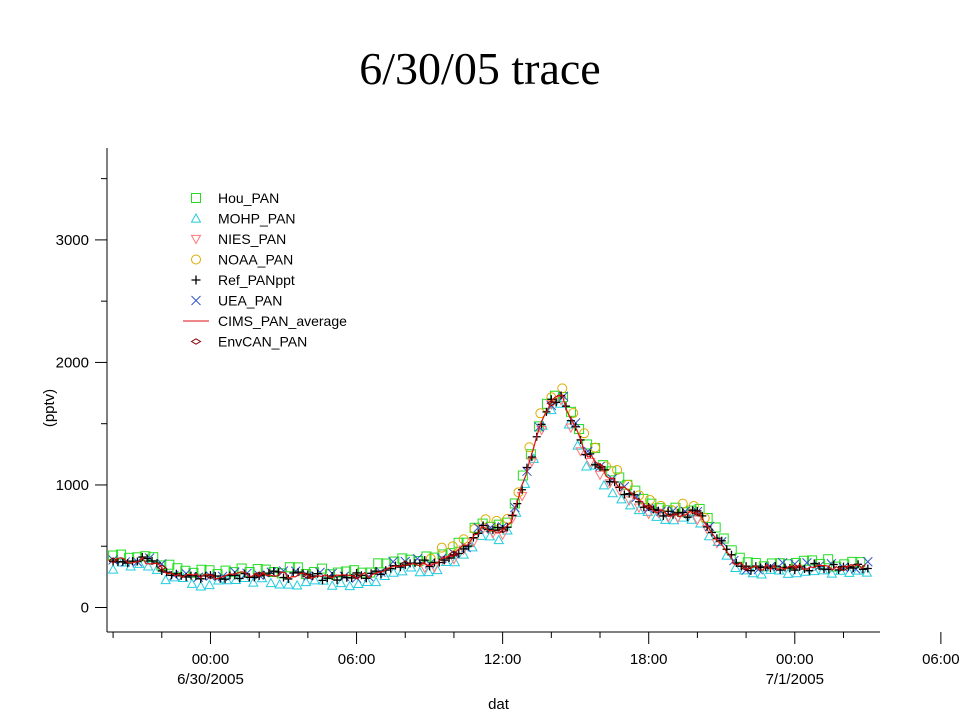 This screenshot has height=720, width=960. What do you see at coordinates (248, 198) in the screenshot?
I see `legend-label: Hou_PAN` at bounding box center [248, 198].